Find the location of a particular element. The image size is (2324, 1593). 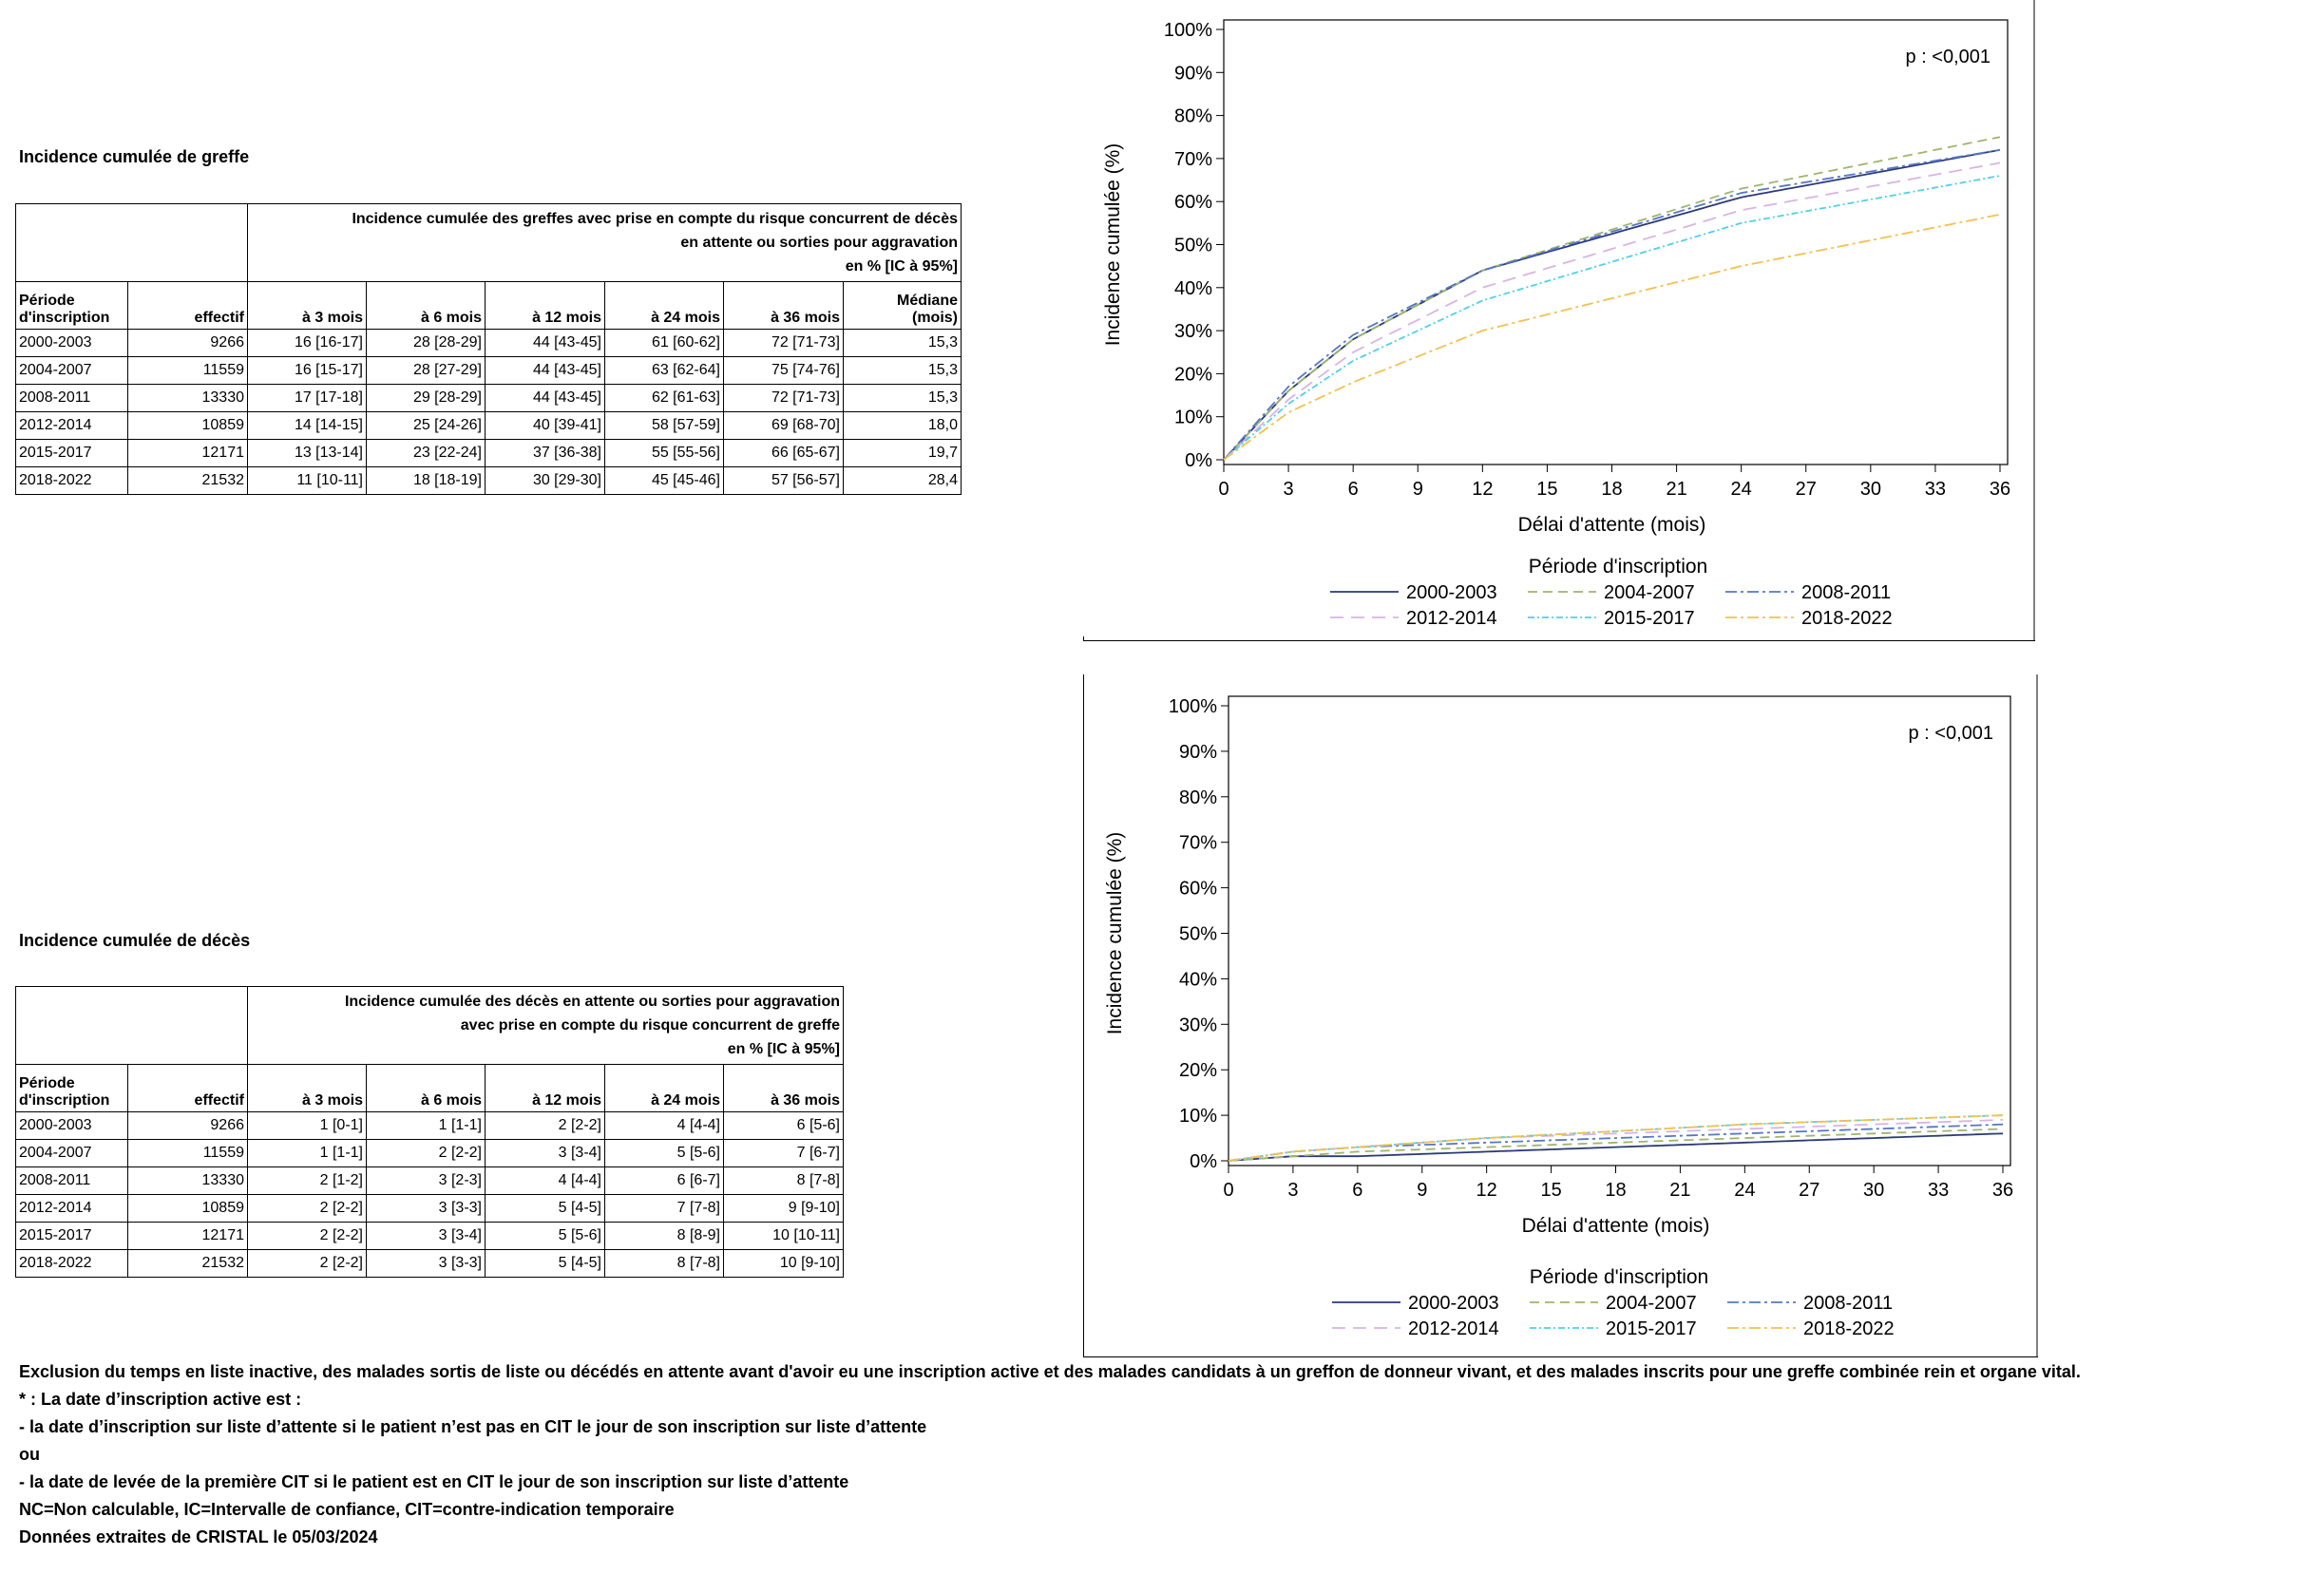

p-value-annotation: p : <0,001 is located at coordinates (1950, 734).